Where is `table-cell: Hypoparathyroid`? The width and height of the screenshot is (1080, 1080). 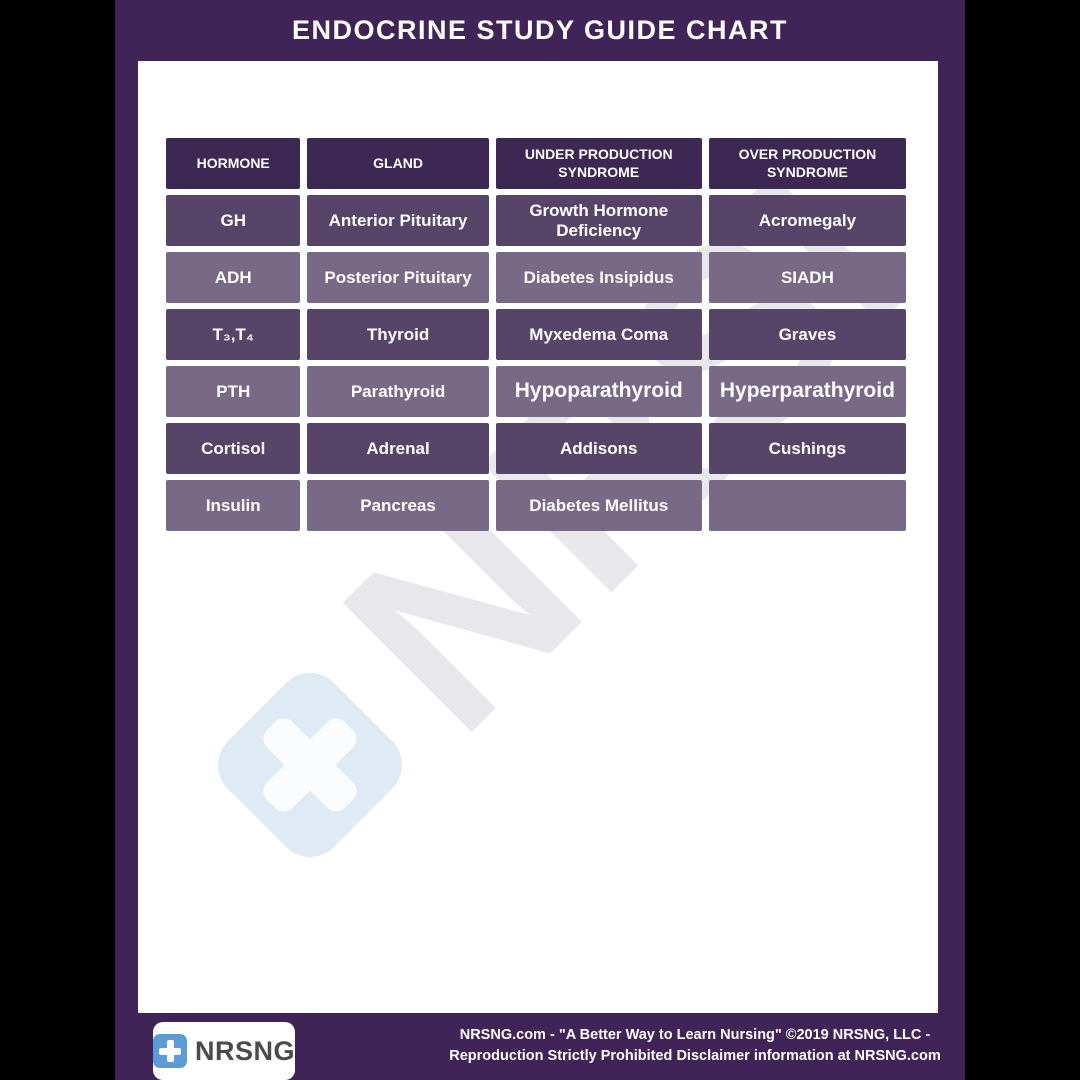
table-cell: Hypoparathyroid is located at coordinates (598, 391).